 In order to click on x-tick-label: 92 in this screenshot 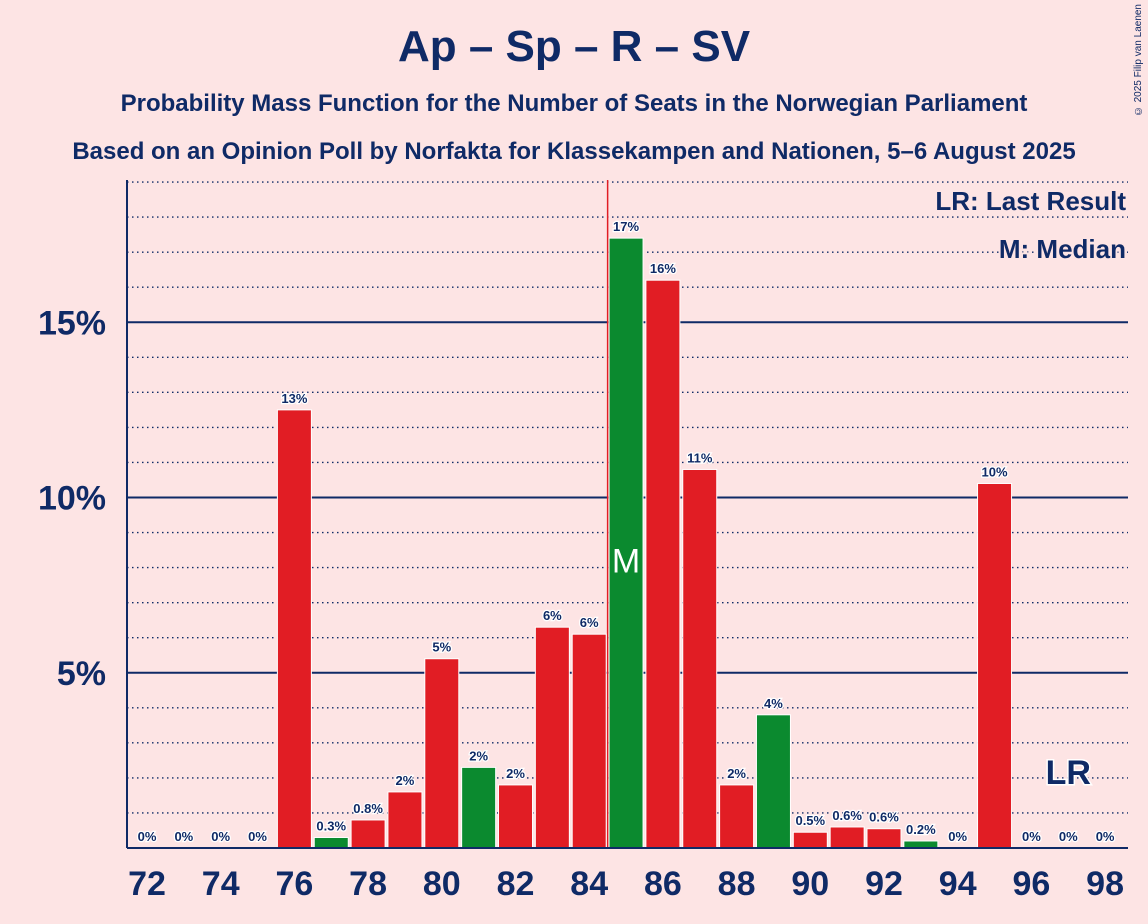, I will do `click(884, 884)`.